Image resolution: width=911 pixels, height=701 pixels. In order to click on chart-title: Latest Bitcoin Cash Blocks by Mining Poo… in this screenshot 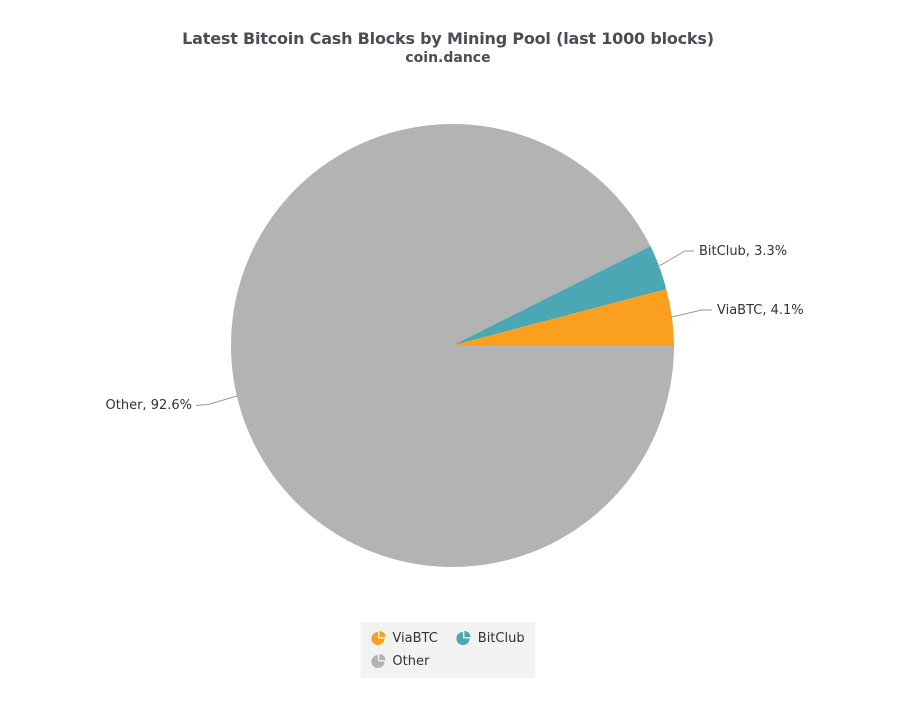, I will do `click(448, 38)`.